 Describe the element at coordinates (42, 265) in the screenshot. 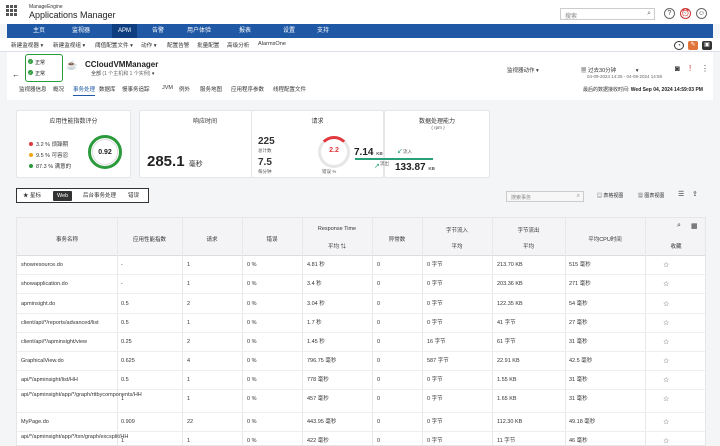

I see `transaction-name-link: showresource.do` at that location.